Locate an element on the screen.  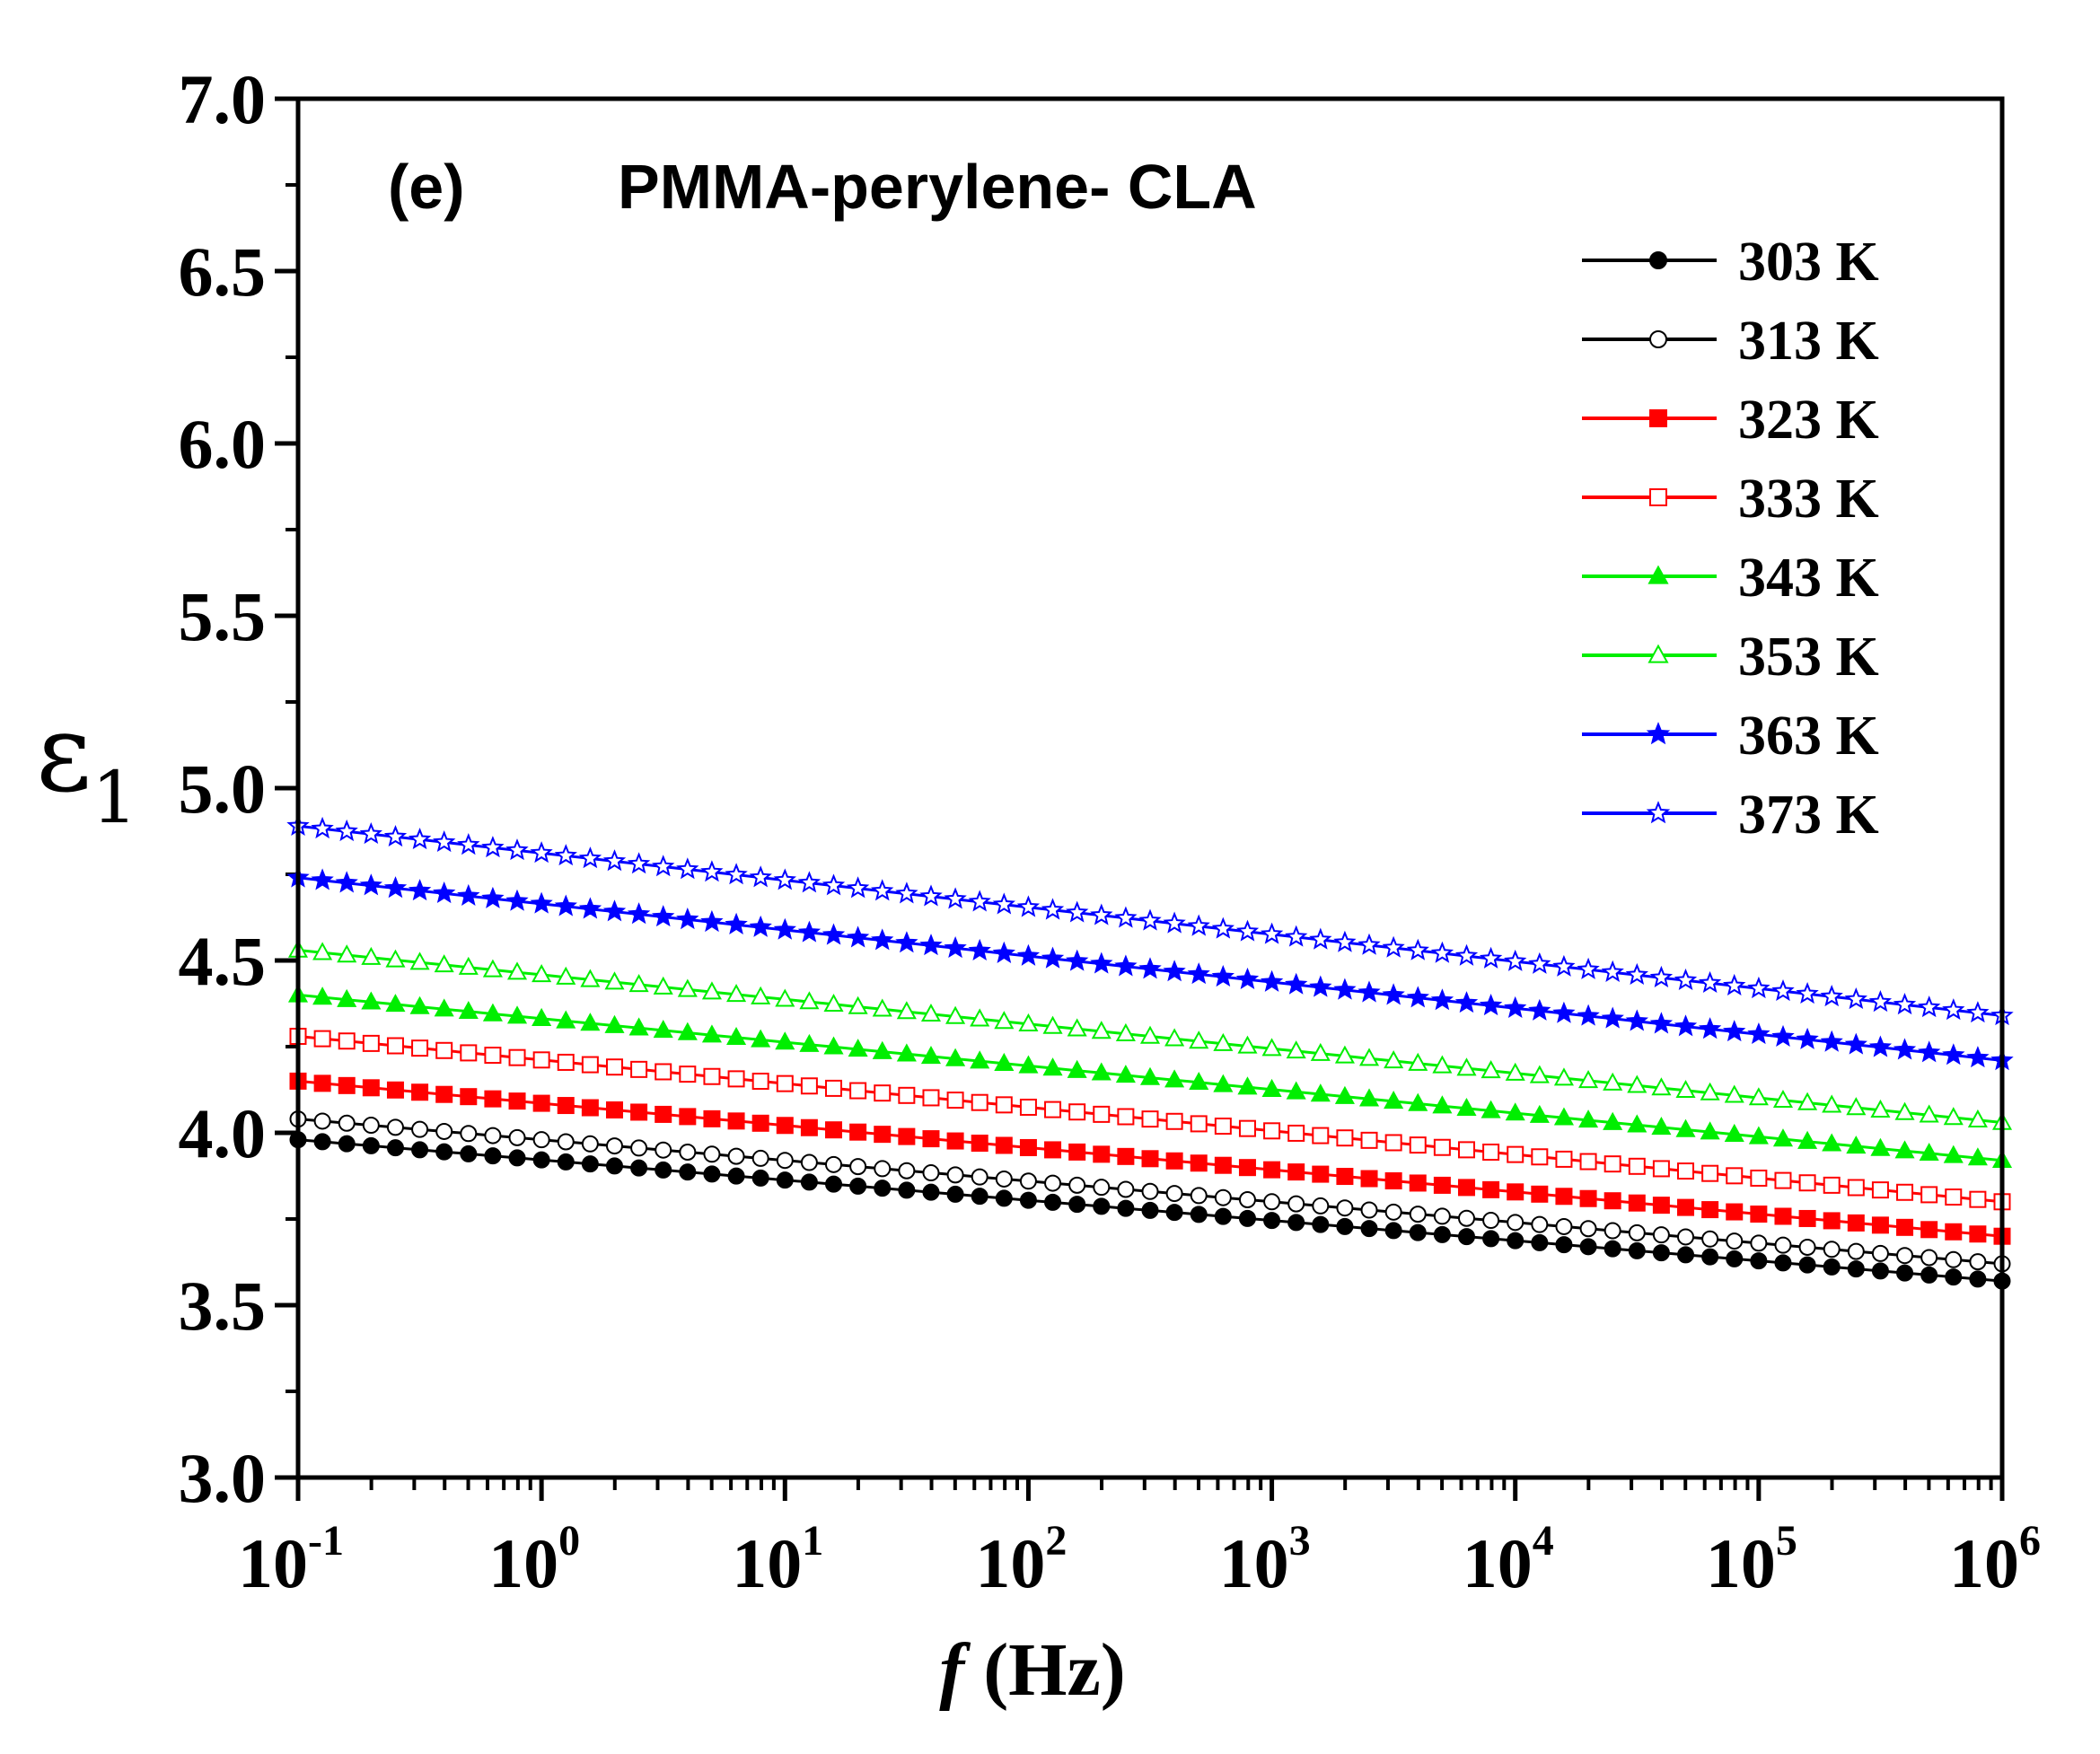
panel-label: (e) is located at coordinates (427, 187).